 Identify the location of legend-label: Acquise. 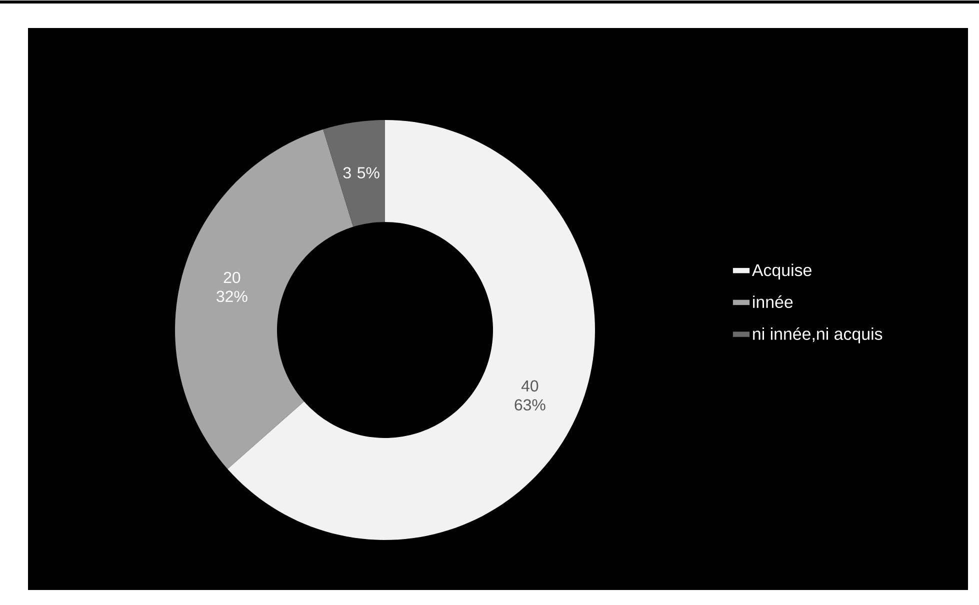
(782, 272).